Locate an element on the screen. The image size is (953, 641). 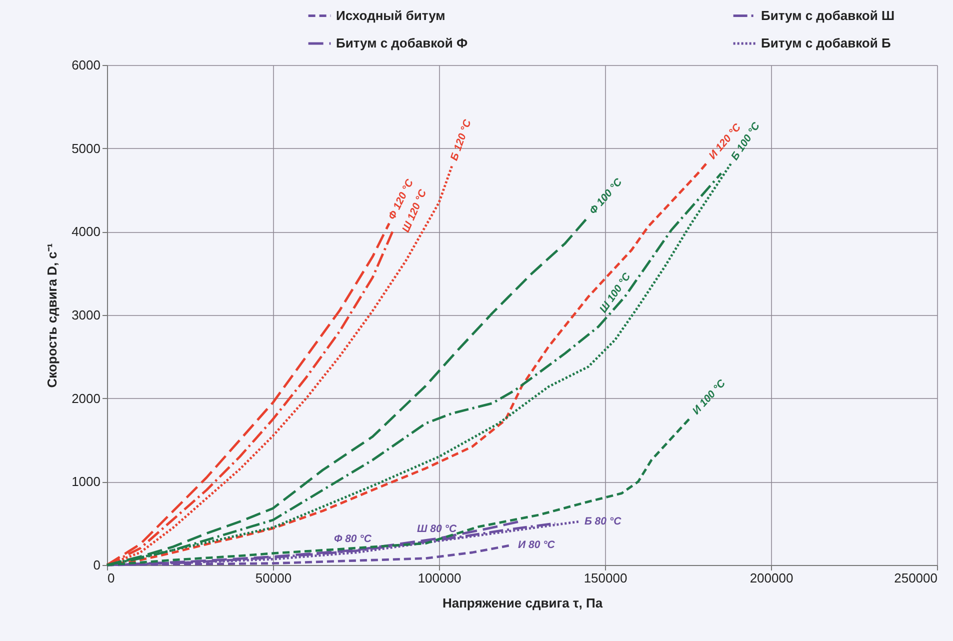
y-tick-label: 3000 is located at coordinates (86, 315).